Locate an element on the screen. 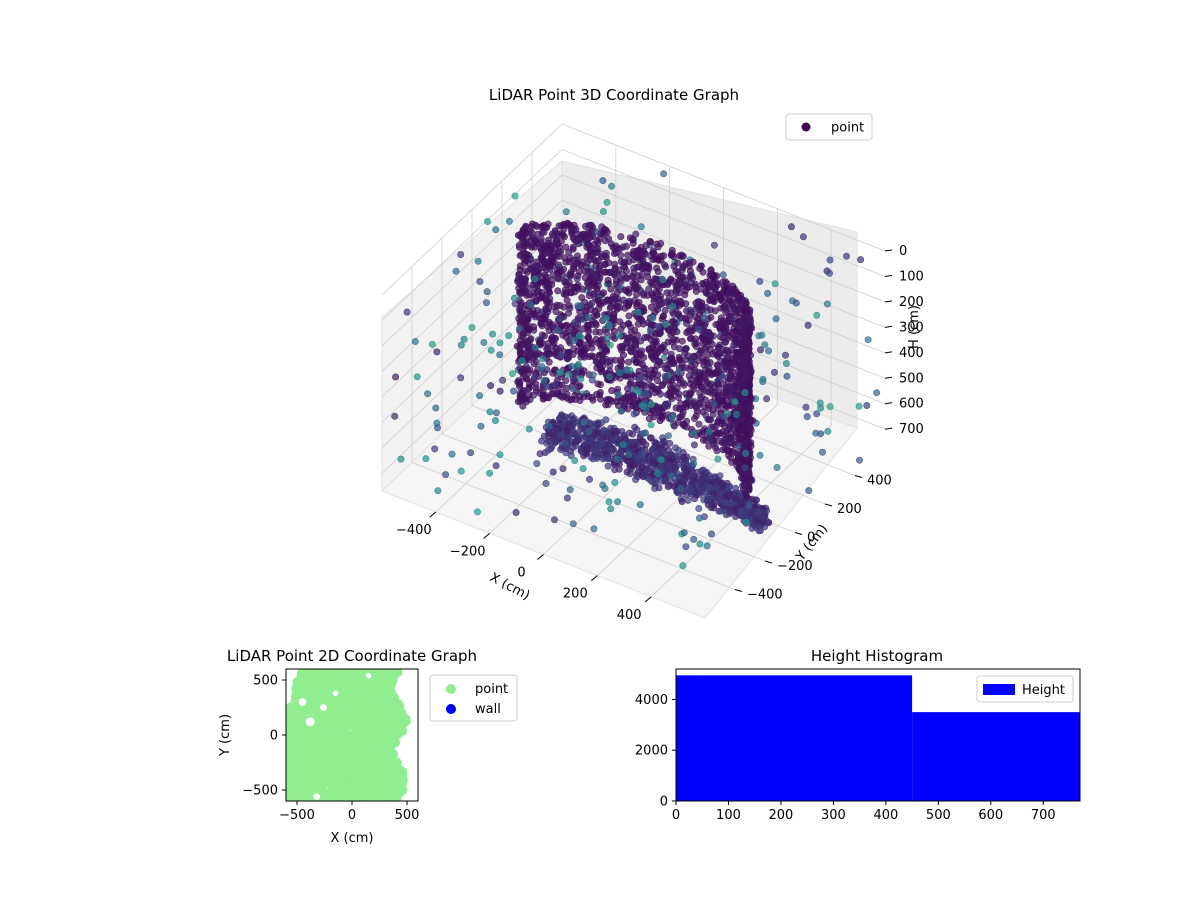 This screenshot has width=1200, height=900. z-tick-label-3d: 0 is located at coordinates (903, 251).